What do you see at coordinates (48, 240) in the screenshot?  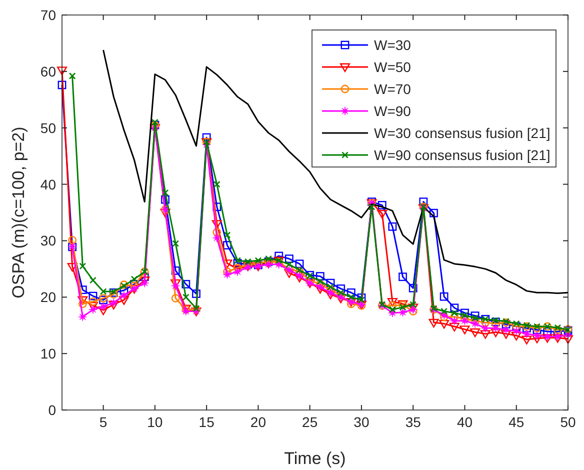 I see `y-tick-label: 30` at bounding box center [48, 240].